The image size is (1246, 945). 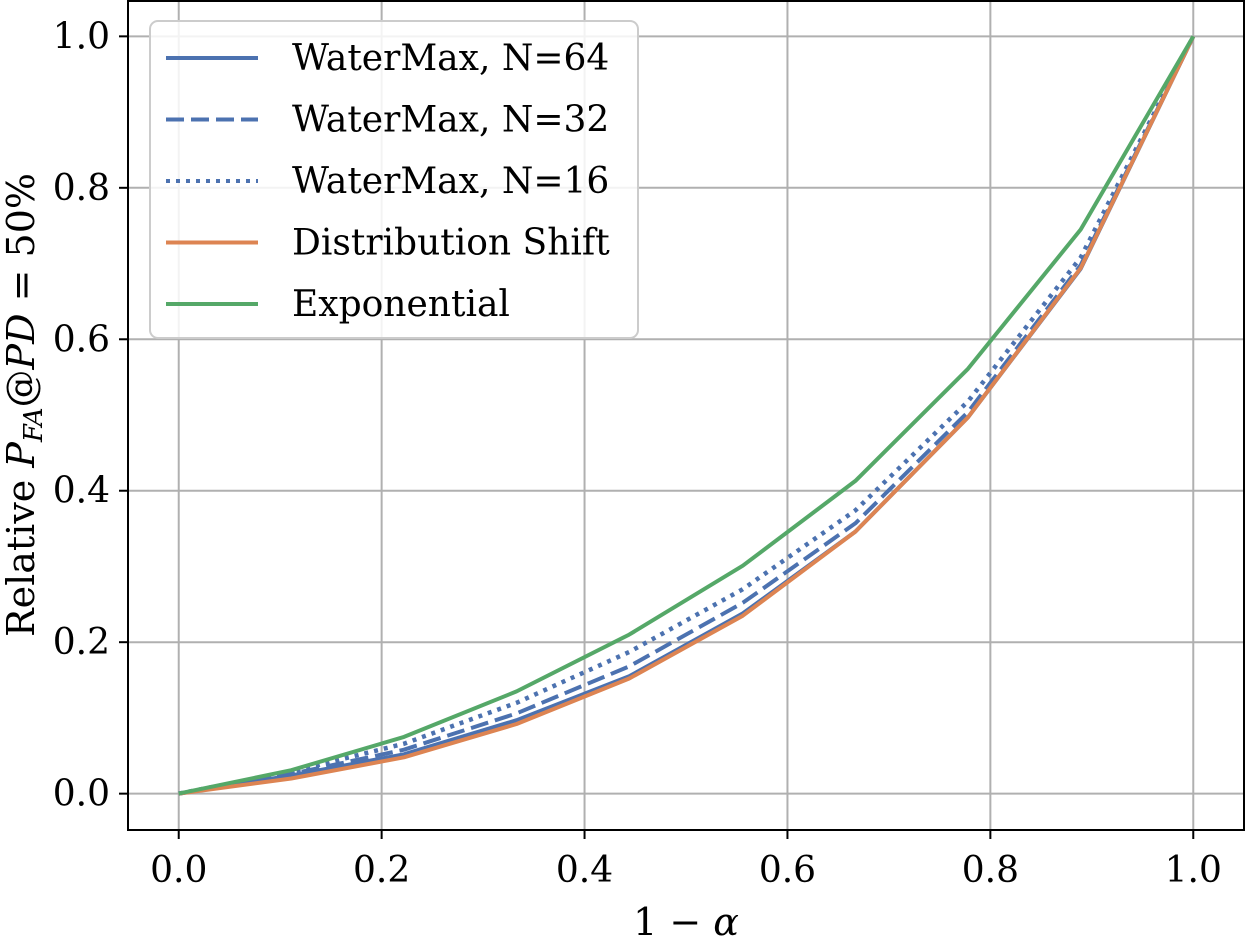 I want to click on x-axis-label-alpha: α, so click(x=726, y=922).